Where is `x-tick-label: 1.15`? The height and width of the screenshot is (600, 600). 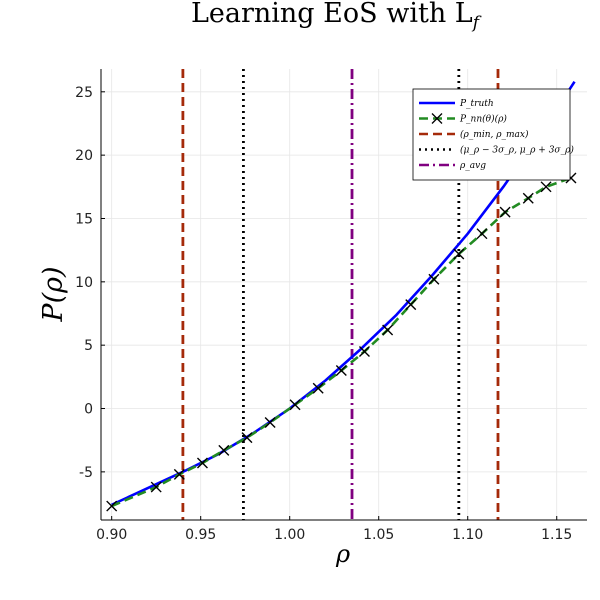
x-tick-label: 1.15 is located at coordinates (556, 535).